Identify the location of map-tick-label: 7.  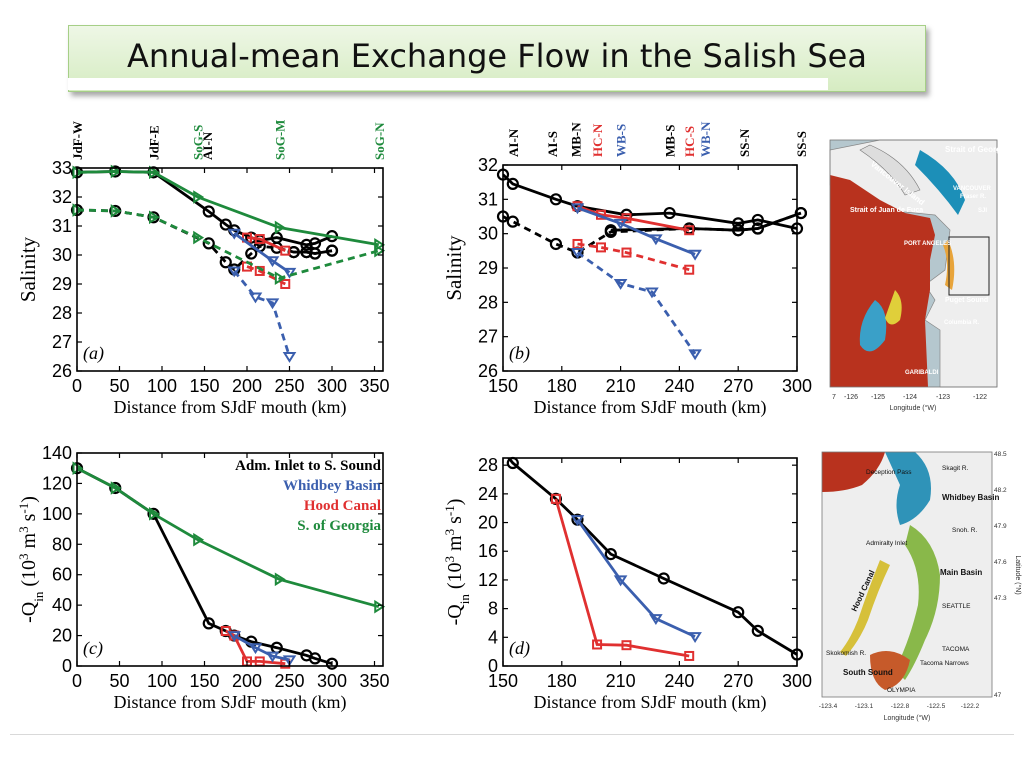
(834, 397).